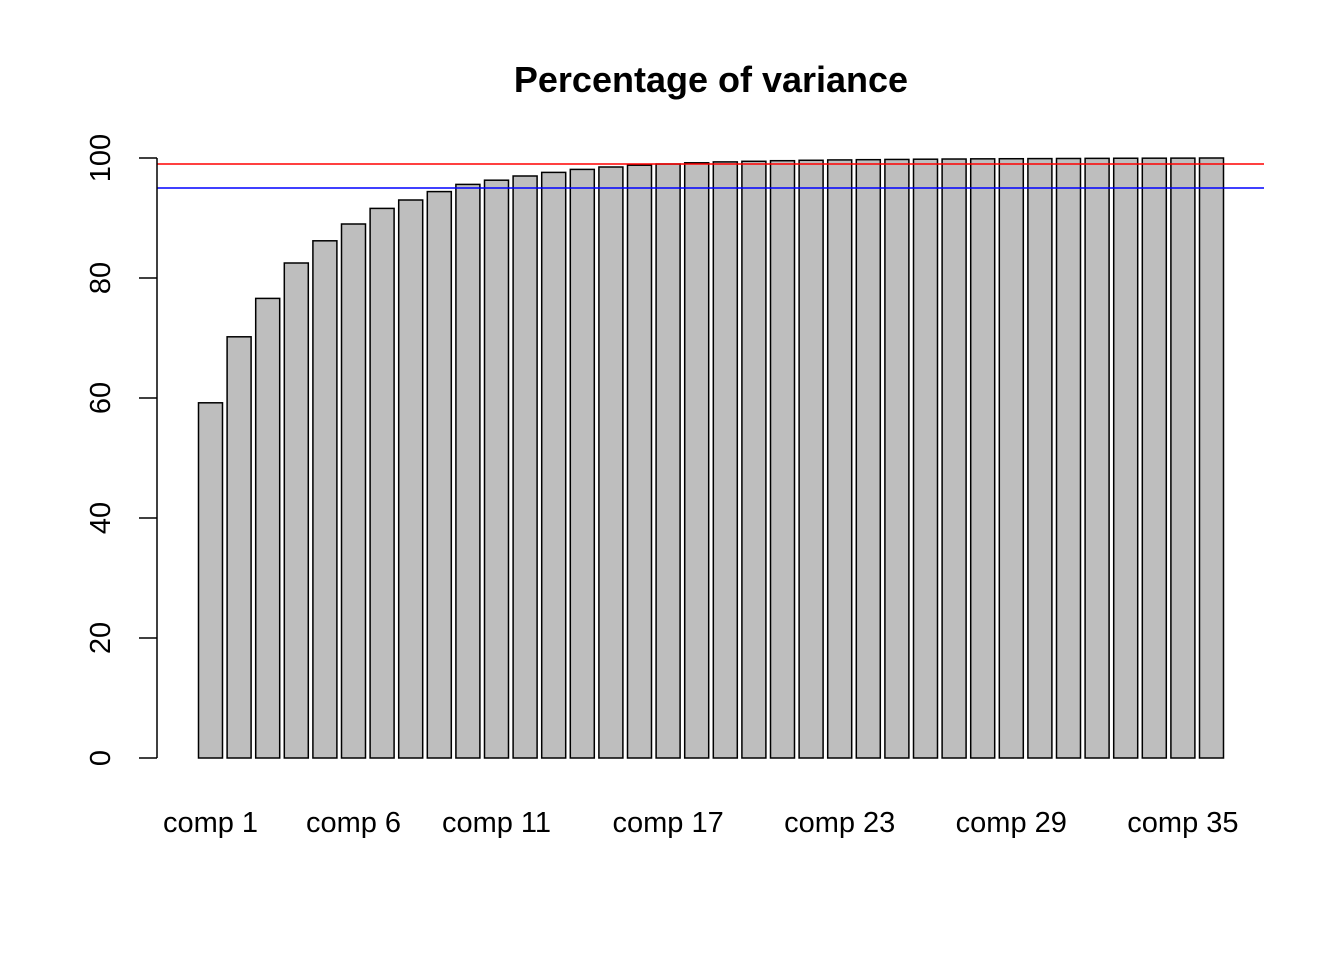 This screenshot has width=1344, height=960. Describe the element at coordinates (210, 823) in the screenshot. I see `x-tick-label-comp-1: comp 1` at that location.